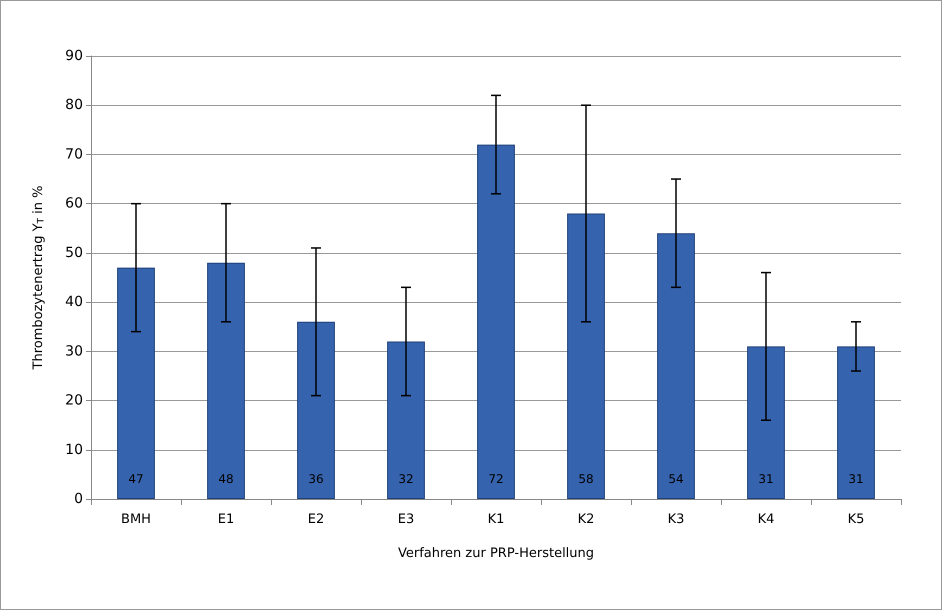 Image resolution: width=942 pixels, height=610 pixels. I want to click on y-tick-label: 40, so click(74, 302).